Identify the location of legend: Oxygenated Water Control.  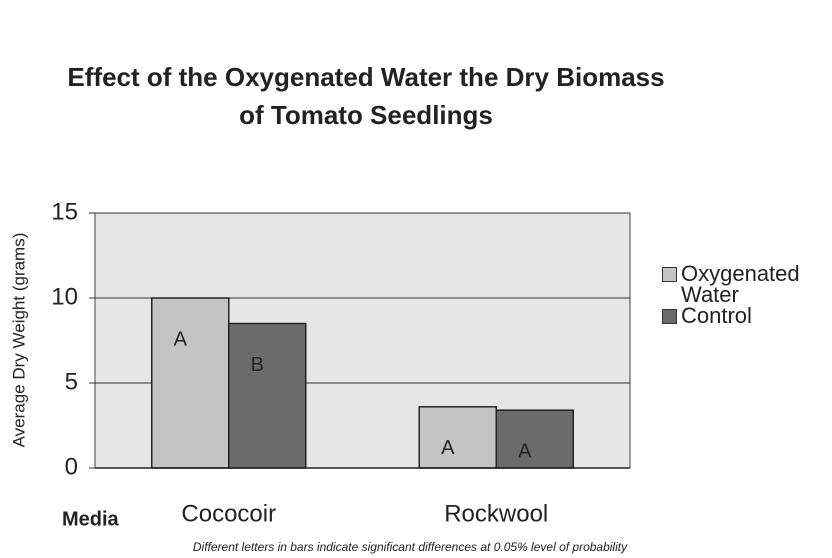
(747, 294).